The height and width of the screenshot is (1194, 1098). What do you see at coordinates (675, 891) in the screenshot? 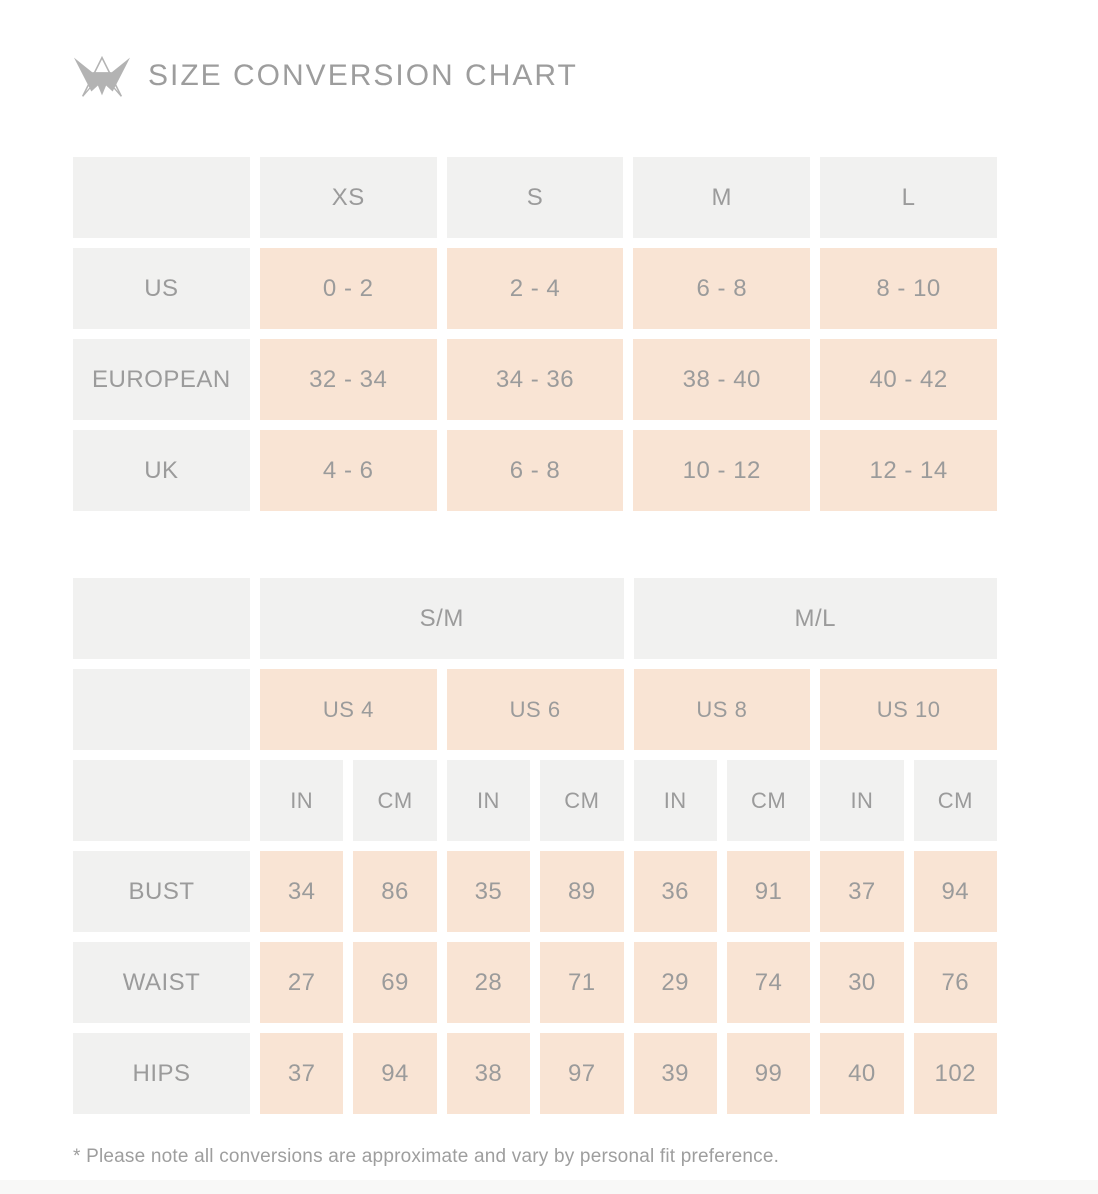
I see `value-cell: 36` at bounding box center [675, 891].